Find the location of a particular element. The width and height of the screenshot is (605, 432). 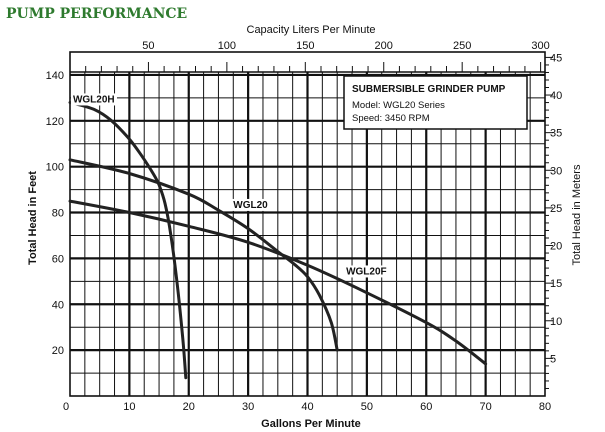

curve-label-wgl20h: WGL20H is located at coordinates (94, 99).